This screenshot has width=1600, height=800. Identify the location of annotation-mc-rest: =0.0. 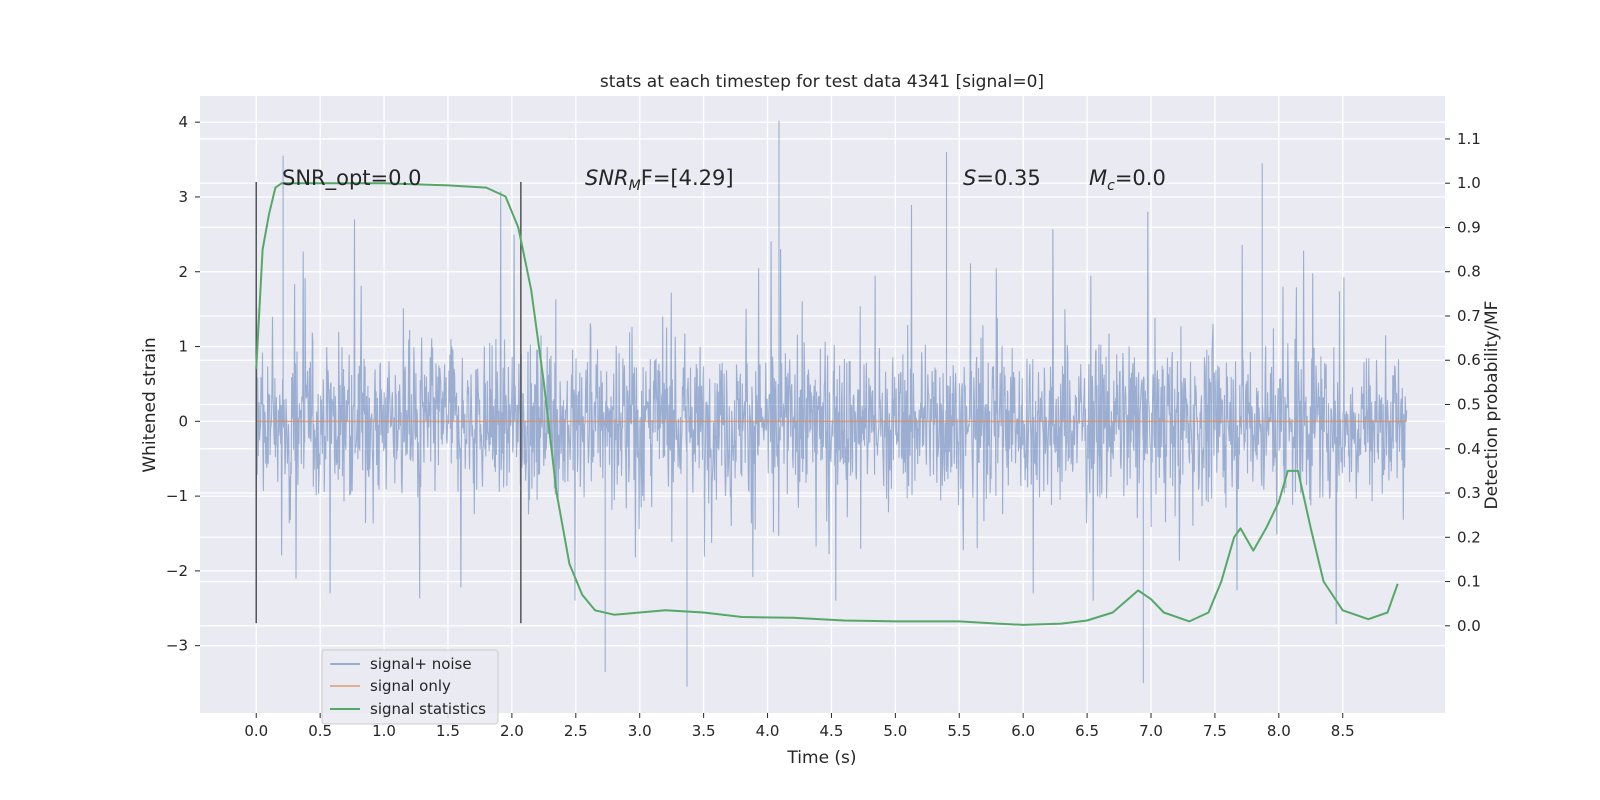
(1140, 178).